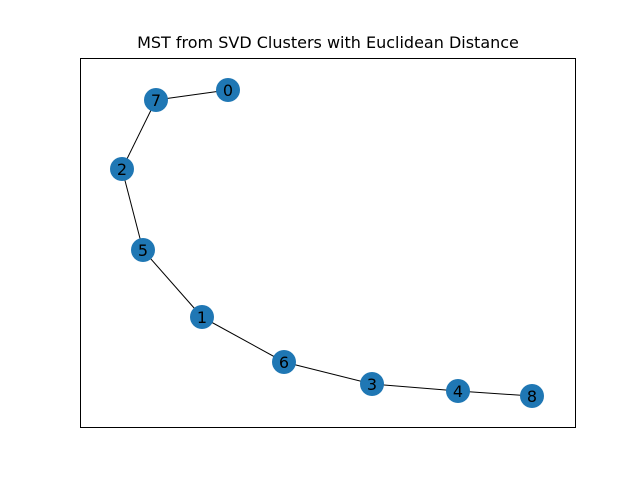 This screenshot has height=480, width=640. I want to click on node-label-7: 7, so click(156, 100).